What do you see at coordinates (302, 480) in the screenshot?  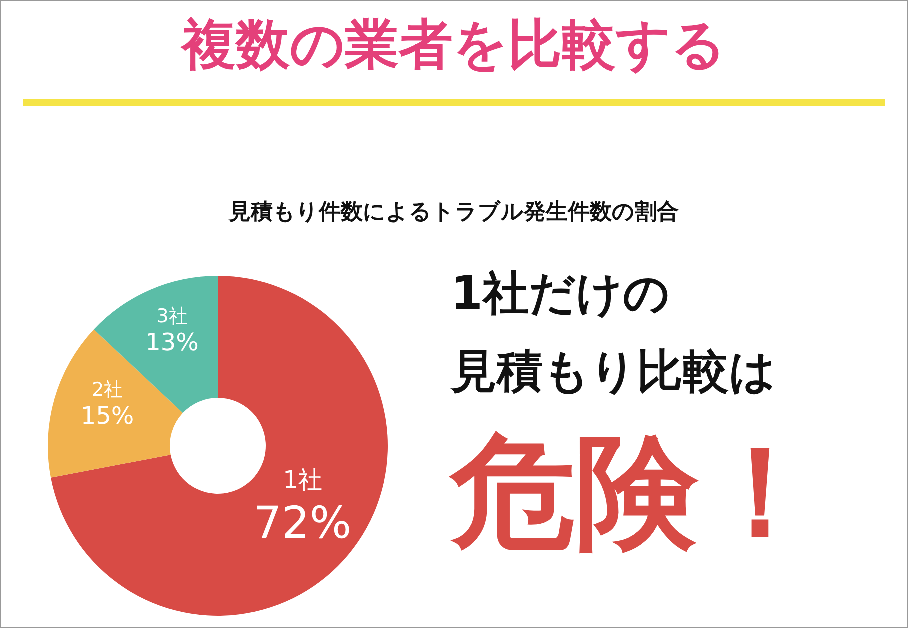 I see `slice-label: 1社` at bounding box center [302, 480].